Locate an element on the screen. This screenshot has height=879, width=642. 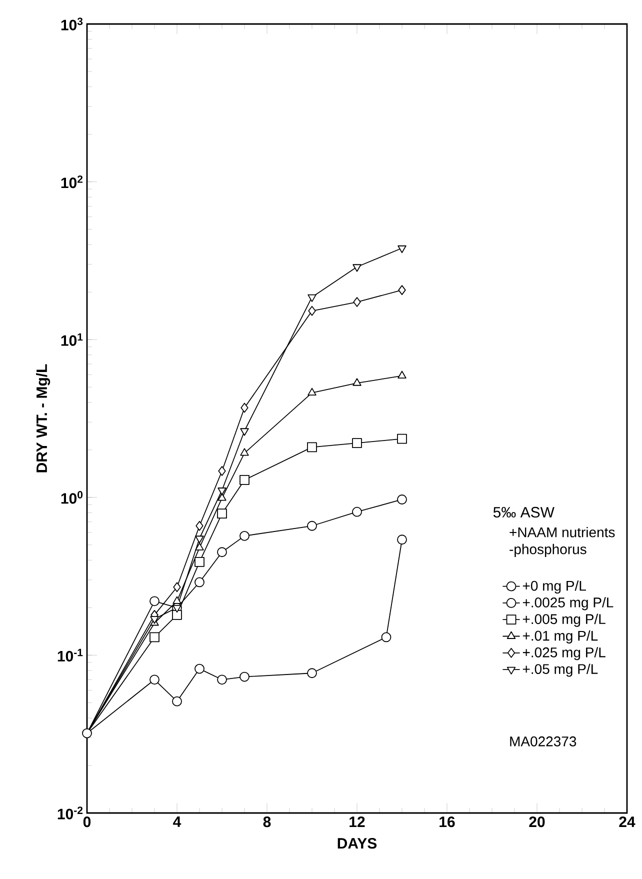
y-tick-label: 10$^{-1}$ is located at coordinates (70, 655).